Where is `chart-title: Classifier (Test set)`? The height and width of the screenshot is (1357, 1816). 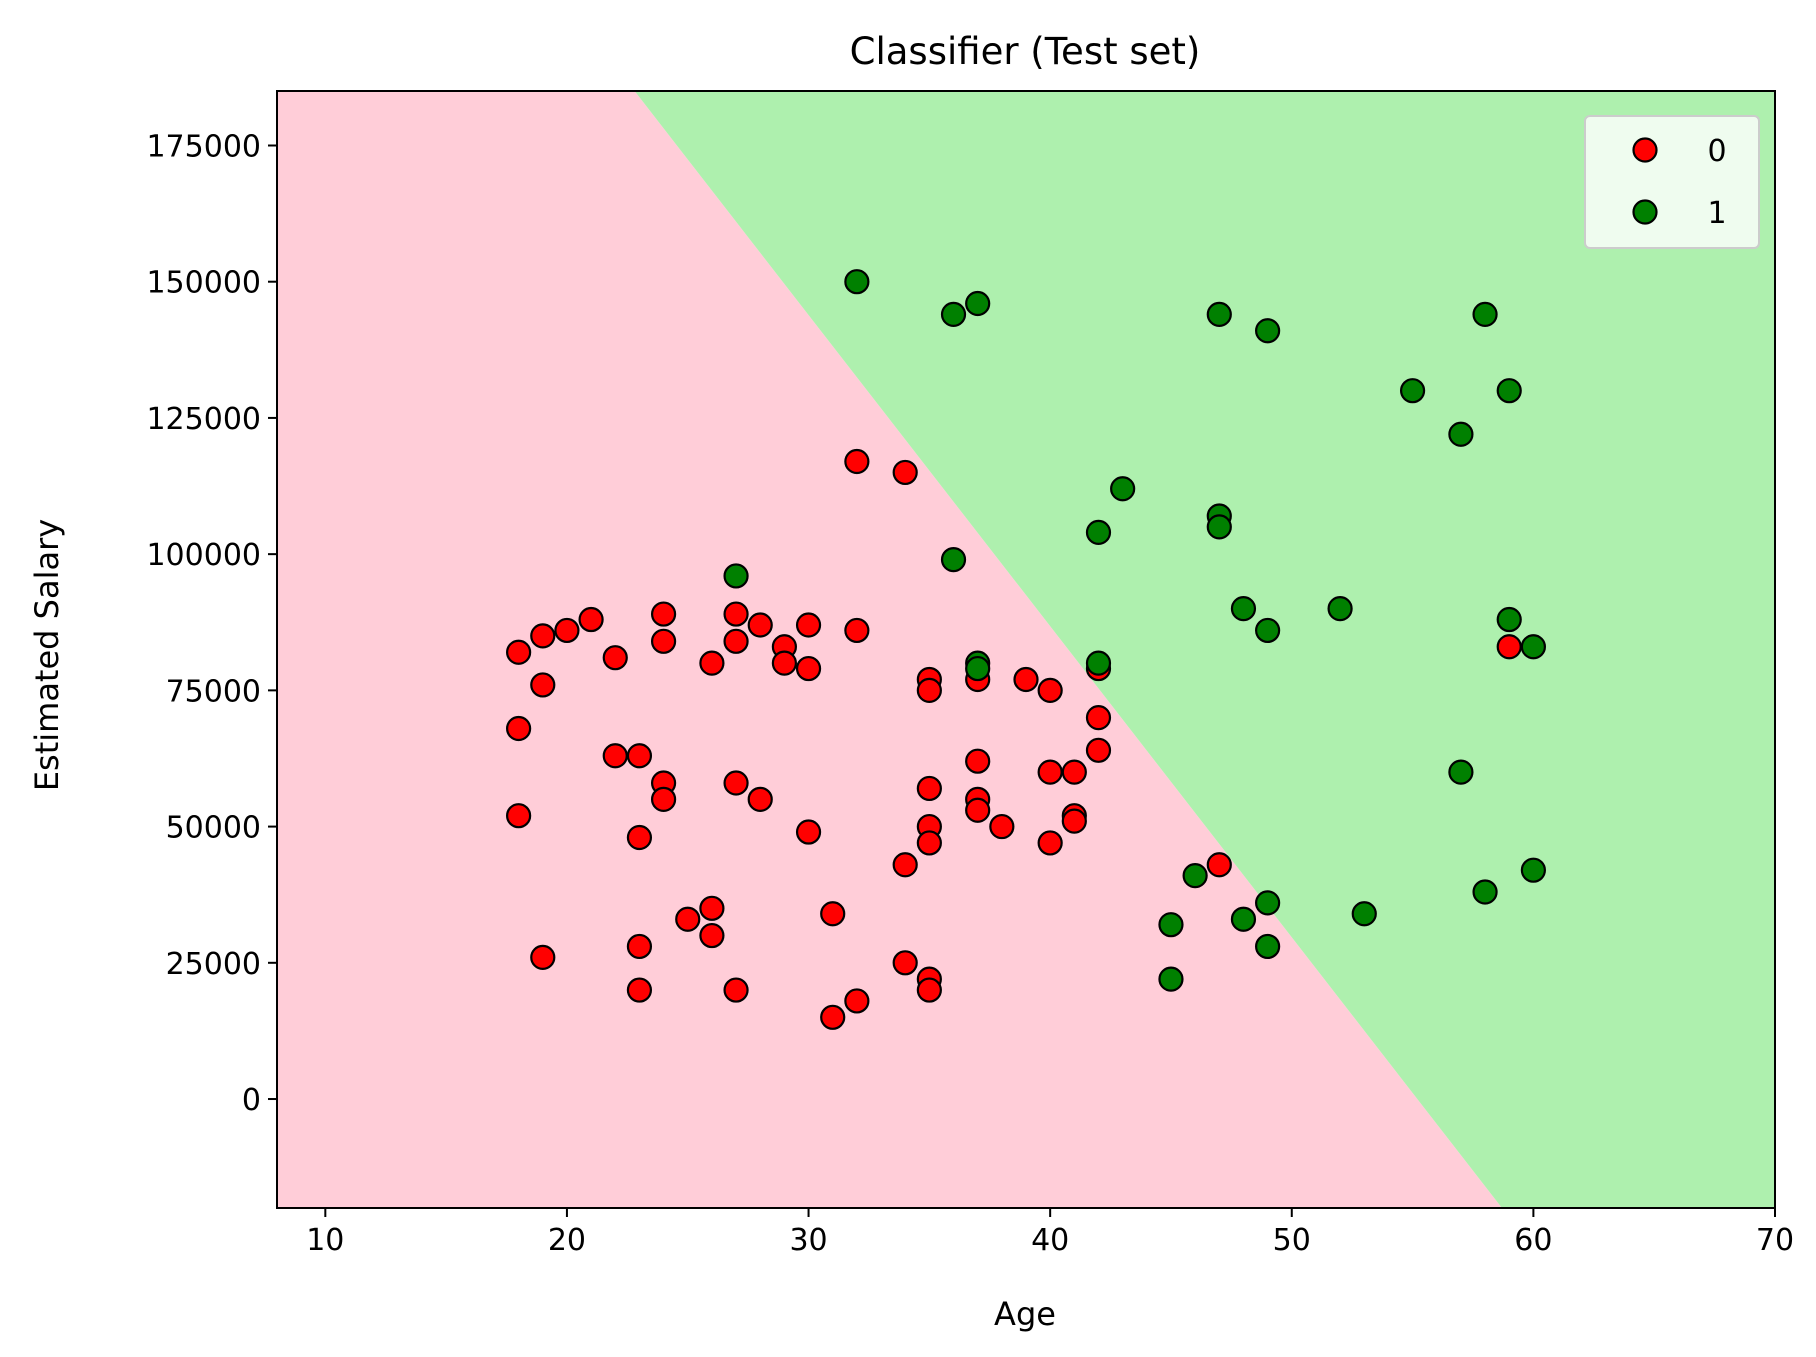 chart-title: Classifier (Test set) is located at coordinates (1025, 51).